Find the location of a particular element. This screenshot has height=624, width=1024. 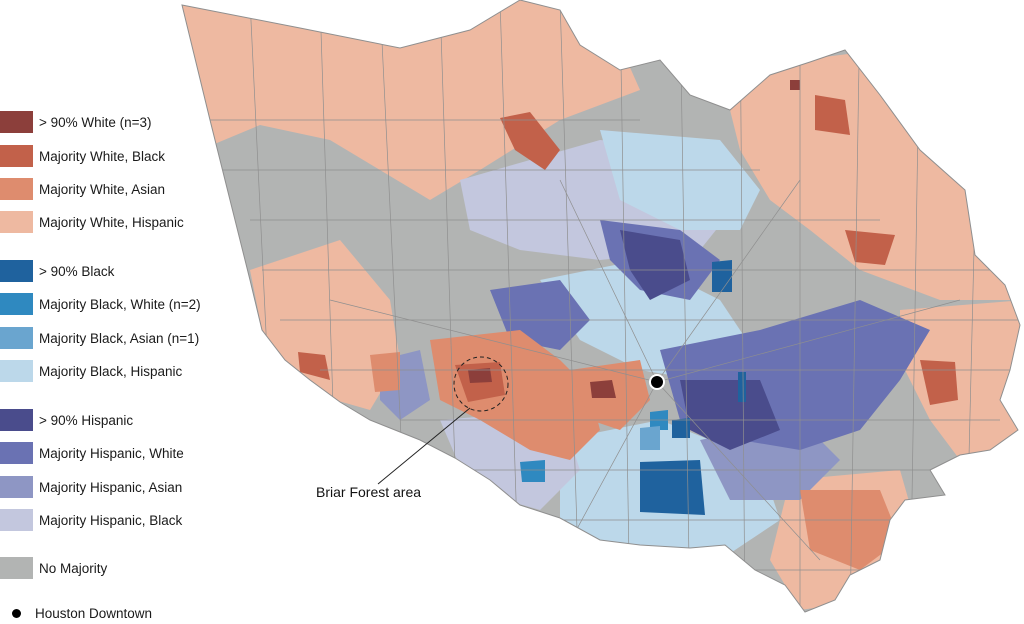

southeast-white-asian-region is located at coordinates (850, 530).